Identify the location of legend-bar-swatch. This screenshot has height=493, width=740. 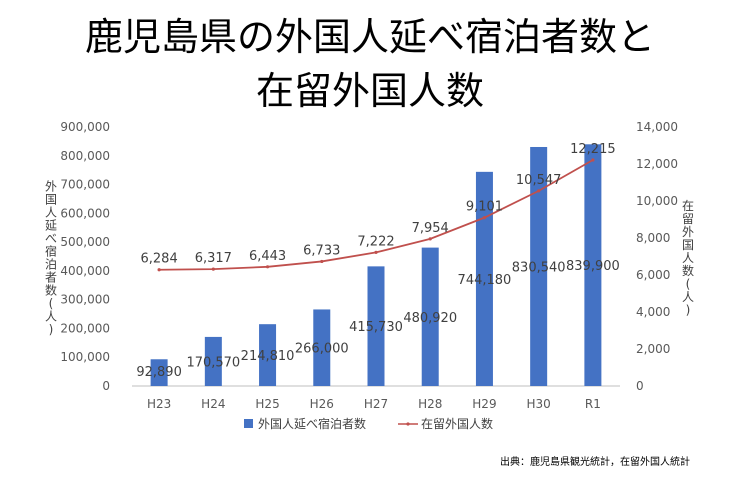
(248, 423).